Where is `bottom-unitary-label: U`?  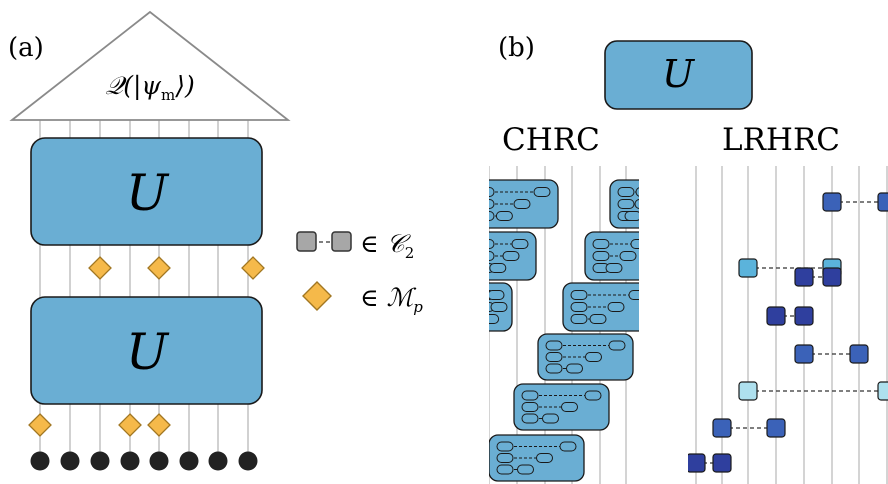 bottom-unitary-label: U is located at coordinates (148, 352).